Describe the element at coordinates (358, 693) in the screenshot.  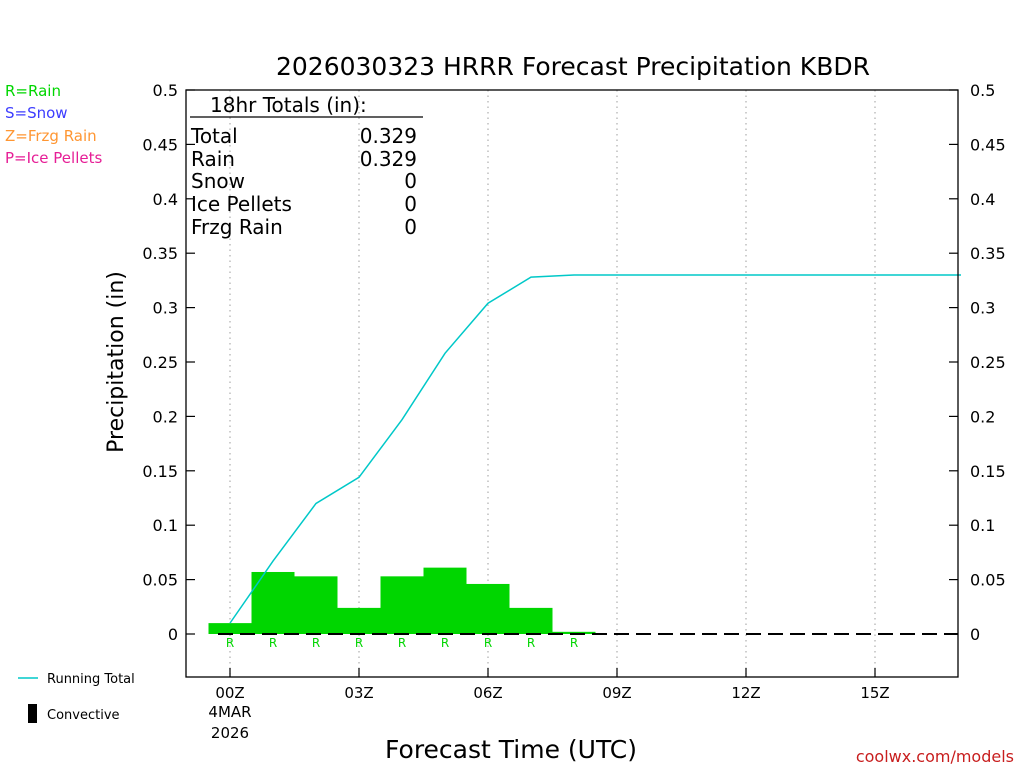
I see `xtick-label-03Z: 03Z` at that location.